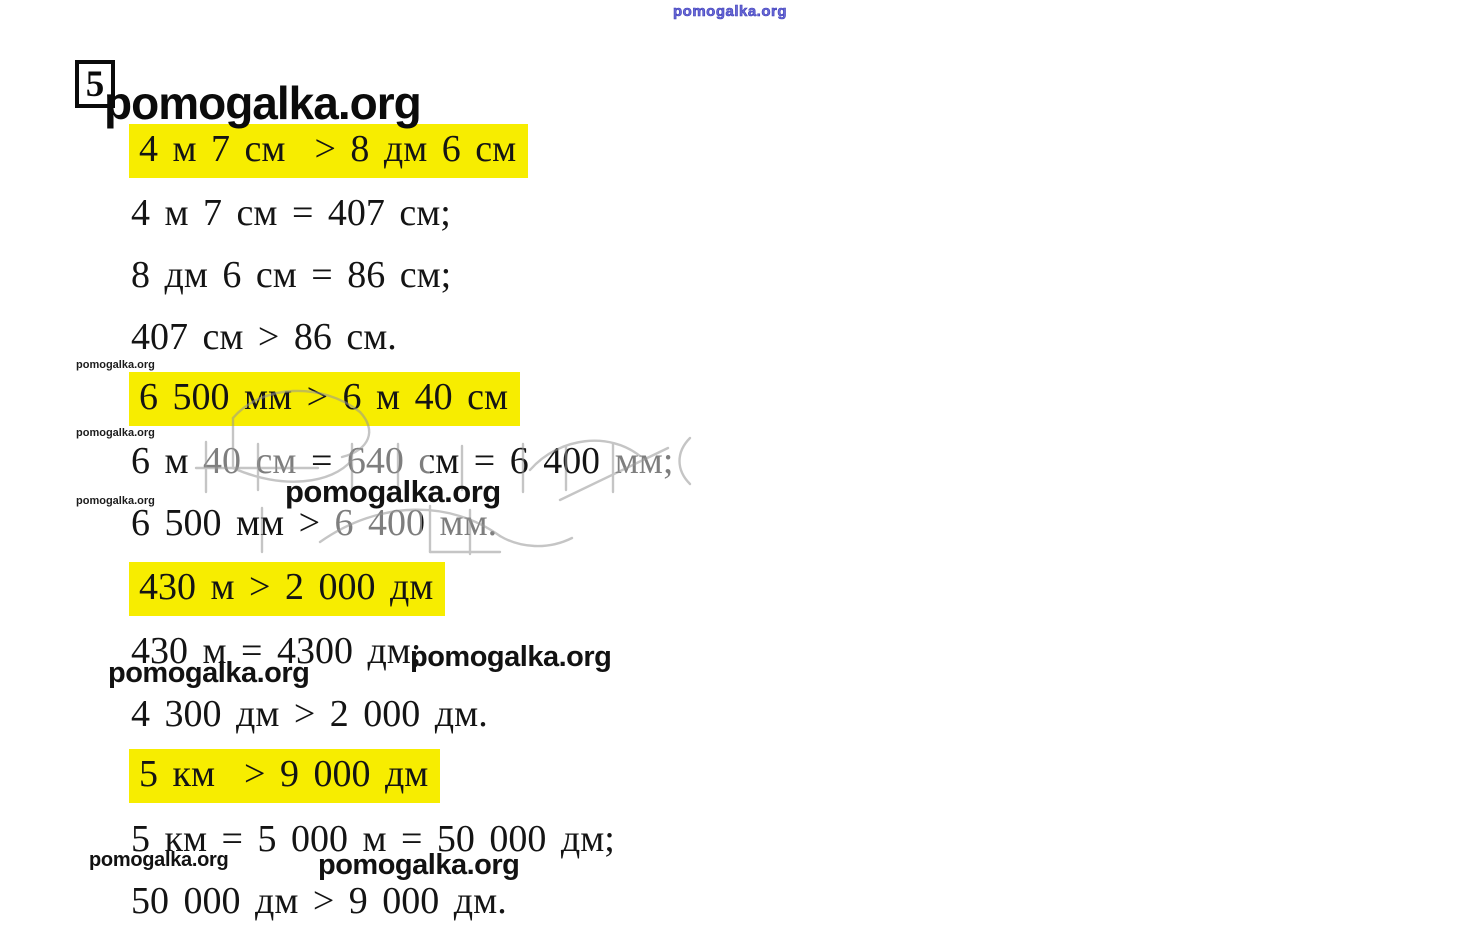  What do you see at coordinates (263, 103) in the screenshot?
I see `site-title: pomogalka.org` at bounding box center [263, 103].